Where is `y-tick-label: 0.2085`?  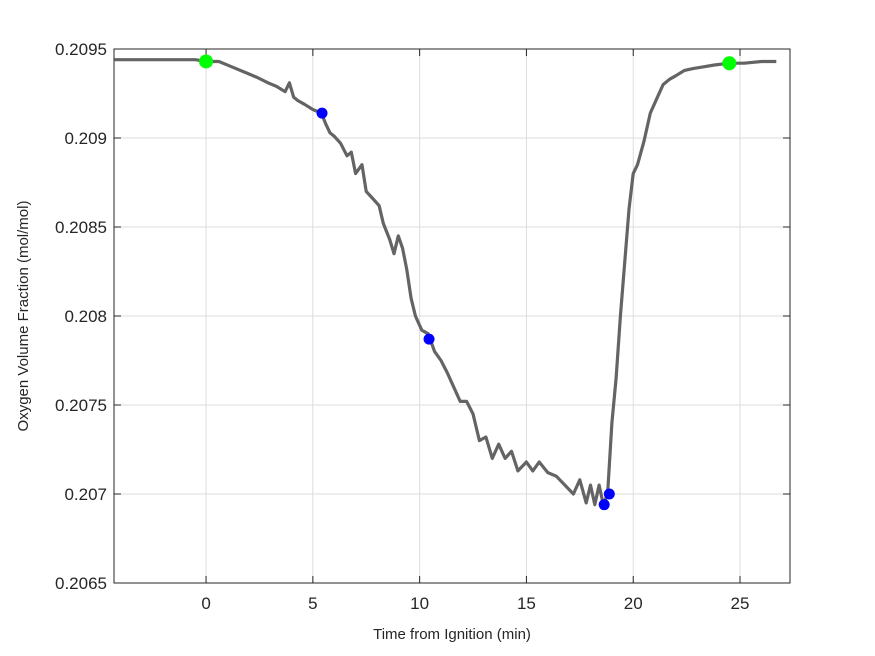
y-tick-label: 0.2085 is located at coordinates (81, 227).